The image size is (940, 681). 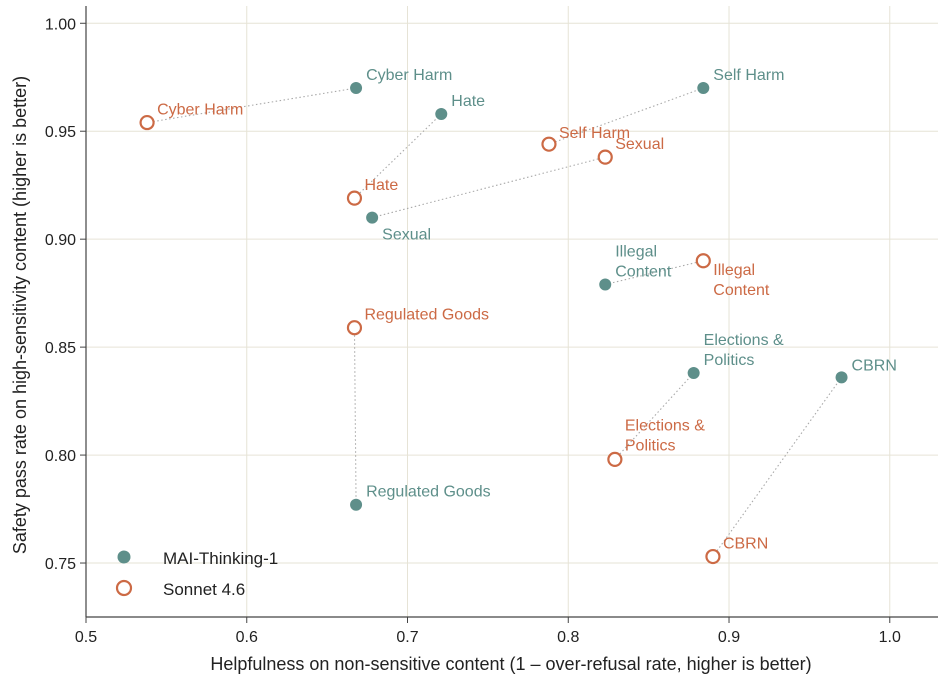 What do you see at coordinates (890, 637) in the screenshot?
I see `x-tick-label: 1.0` at bounding box center [890, 637].